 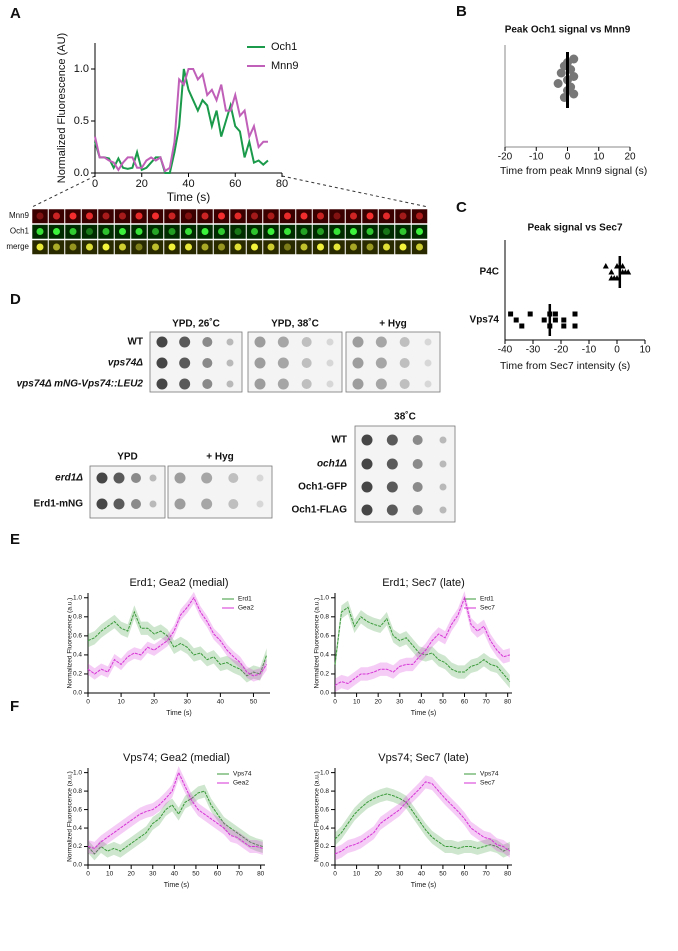 What do you see at coordinates (59, 504) in the screenshot?
I see `strain-label: Erd1-mNG` at bounding box center [59, 504].